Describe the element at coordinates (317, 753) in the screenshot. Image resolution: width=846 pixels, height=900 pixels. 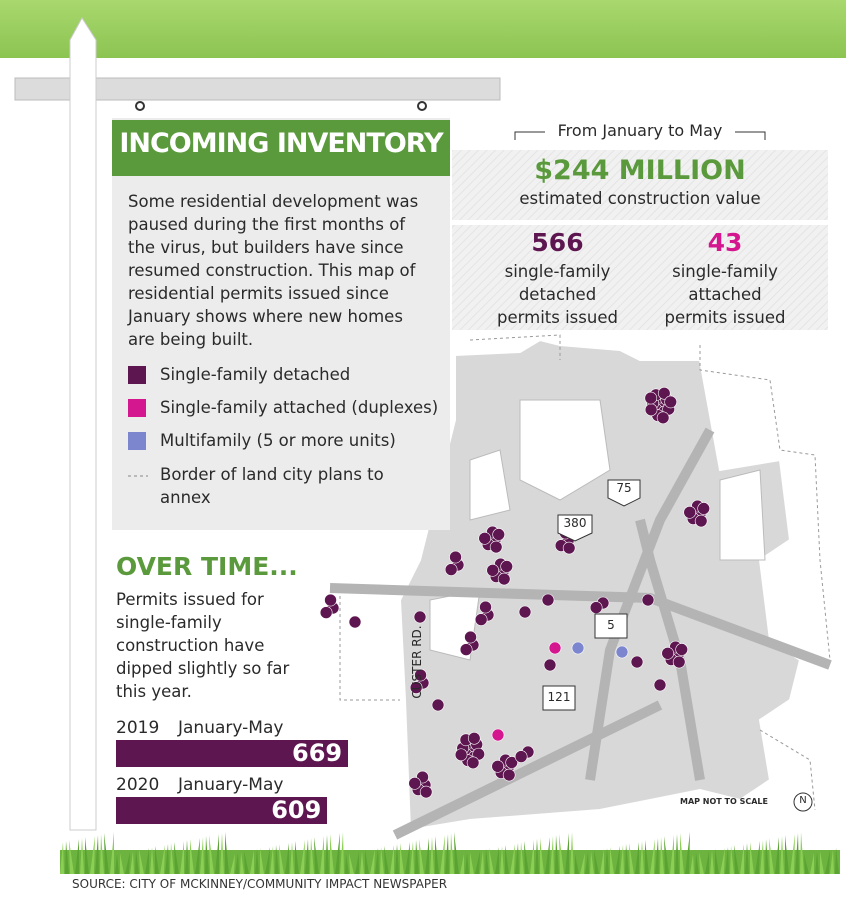
I see `value-label: 669` at that location.